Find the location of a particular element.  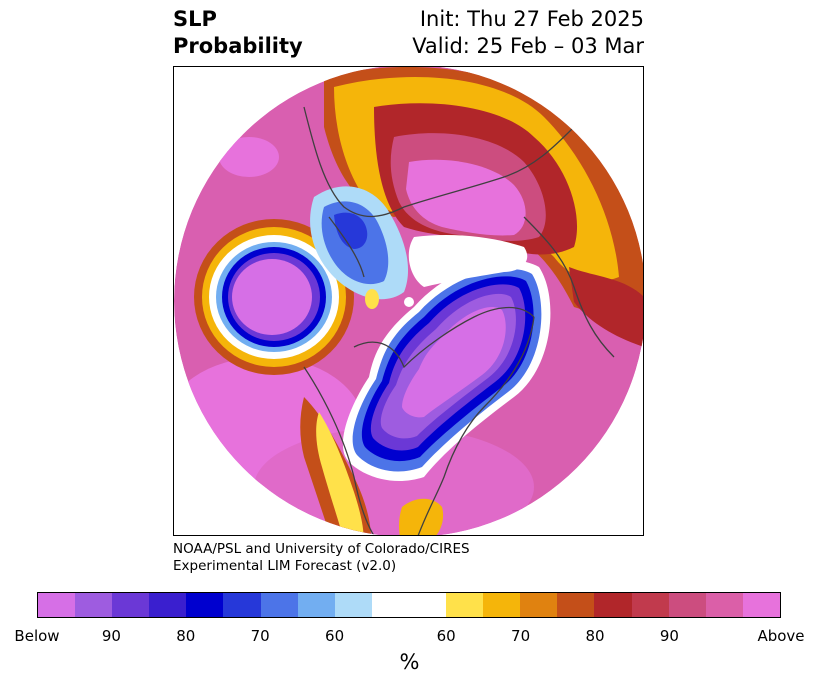

labrador-blue-core is located at coordinates (351, 230).